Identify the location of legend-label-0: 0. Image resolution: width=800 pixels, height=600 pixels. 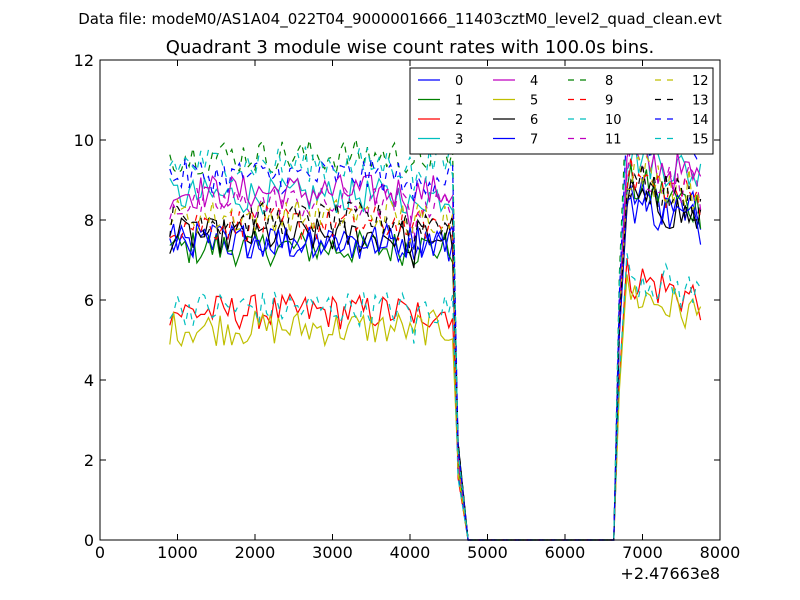
(459, 81).